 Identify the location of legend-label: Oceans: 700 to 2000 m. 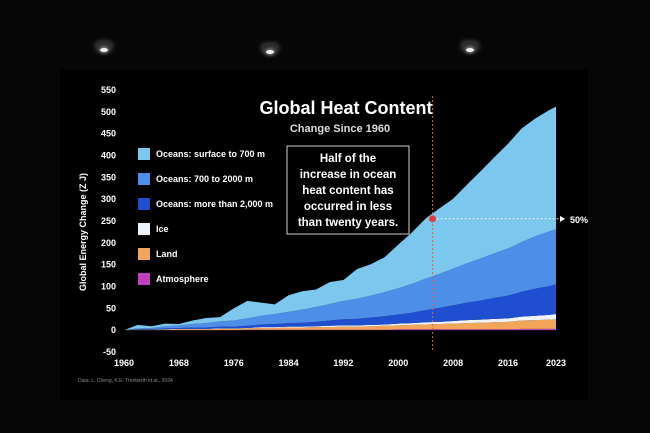
(204, 179).